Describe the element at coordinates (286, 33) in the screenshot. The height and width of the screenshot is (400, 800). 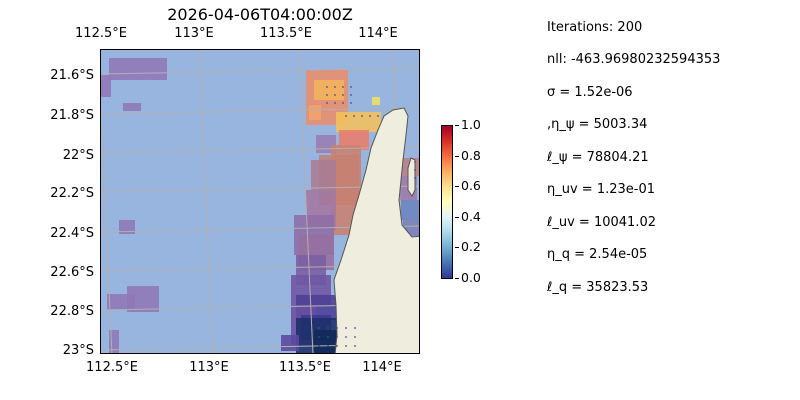
I see `lon-tick-top-3: 113.5°E` at that location.